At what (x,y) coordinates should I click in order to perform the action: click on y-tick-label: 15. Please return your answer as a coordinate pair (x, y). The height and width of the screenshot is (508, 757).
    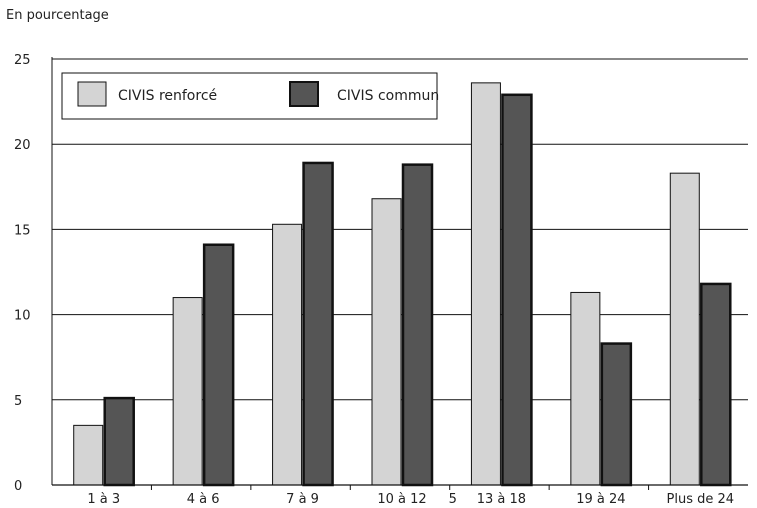
    Looking at the image, I should click on (22, 230).